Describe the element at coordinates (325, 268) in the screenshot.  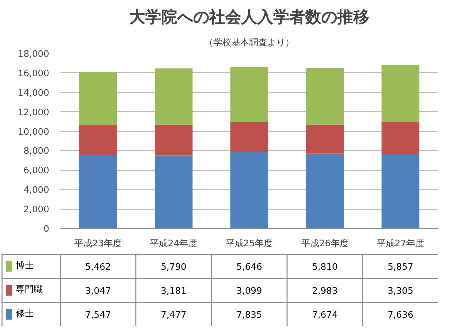
I see `data-label: 5,810` at that location.